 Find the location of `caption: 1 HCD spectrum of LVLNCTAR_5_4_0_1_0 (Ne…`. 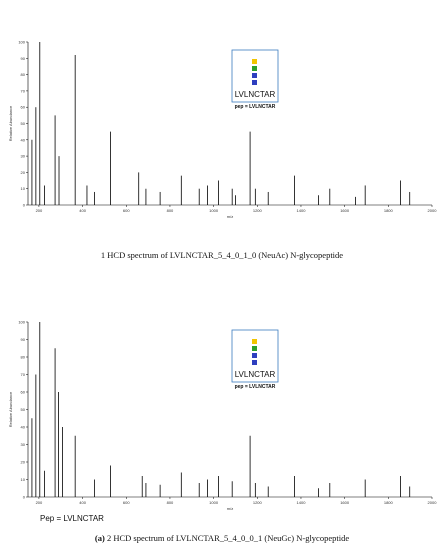

caption: 1 HCD spectrum of LVLNCTAR_5_4_0_1_0 (Ne… is located at coordinates (222, 255).